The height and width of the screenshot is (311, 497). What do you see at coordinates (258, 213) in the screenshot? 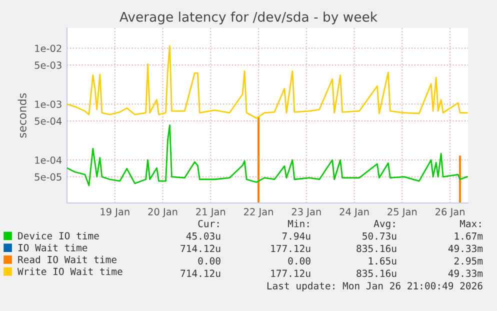
I see `x-tick-label: 22 Jan` at bounding box center [258, 213].